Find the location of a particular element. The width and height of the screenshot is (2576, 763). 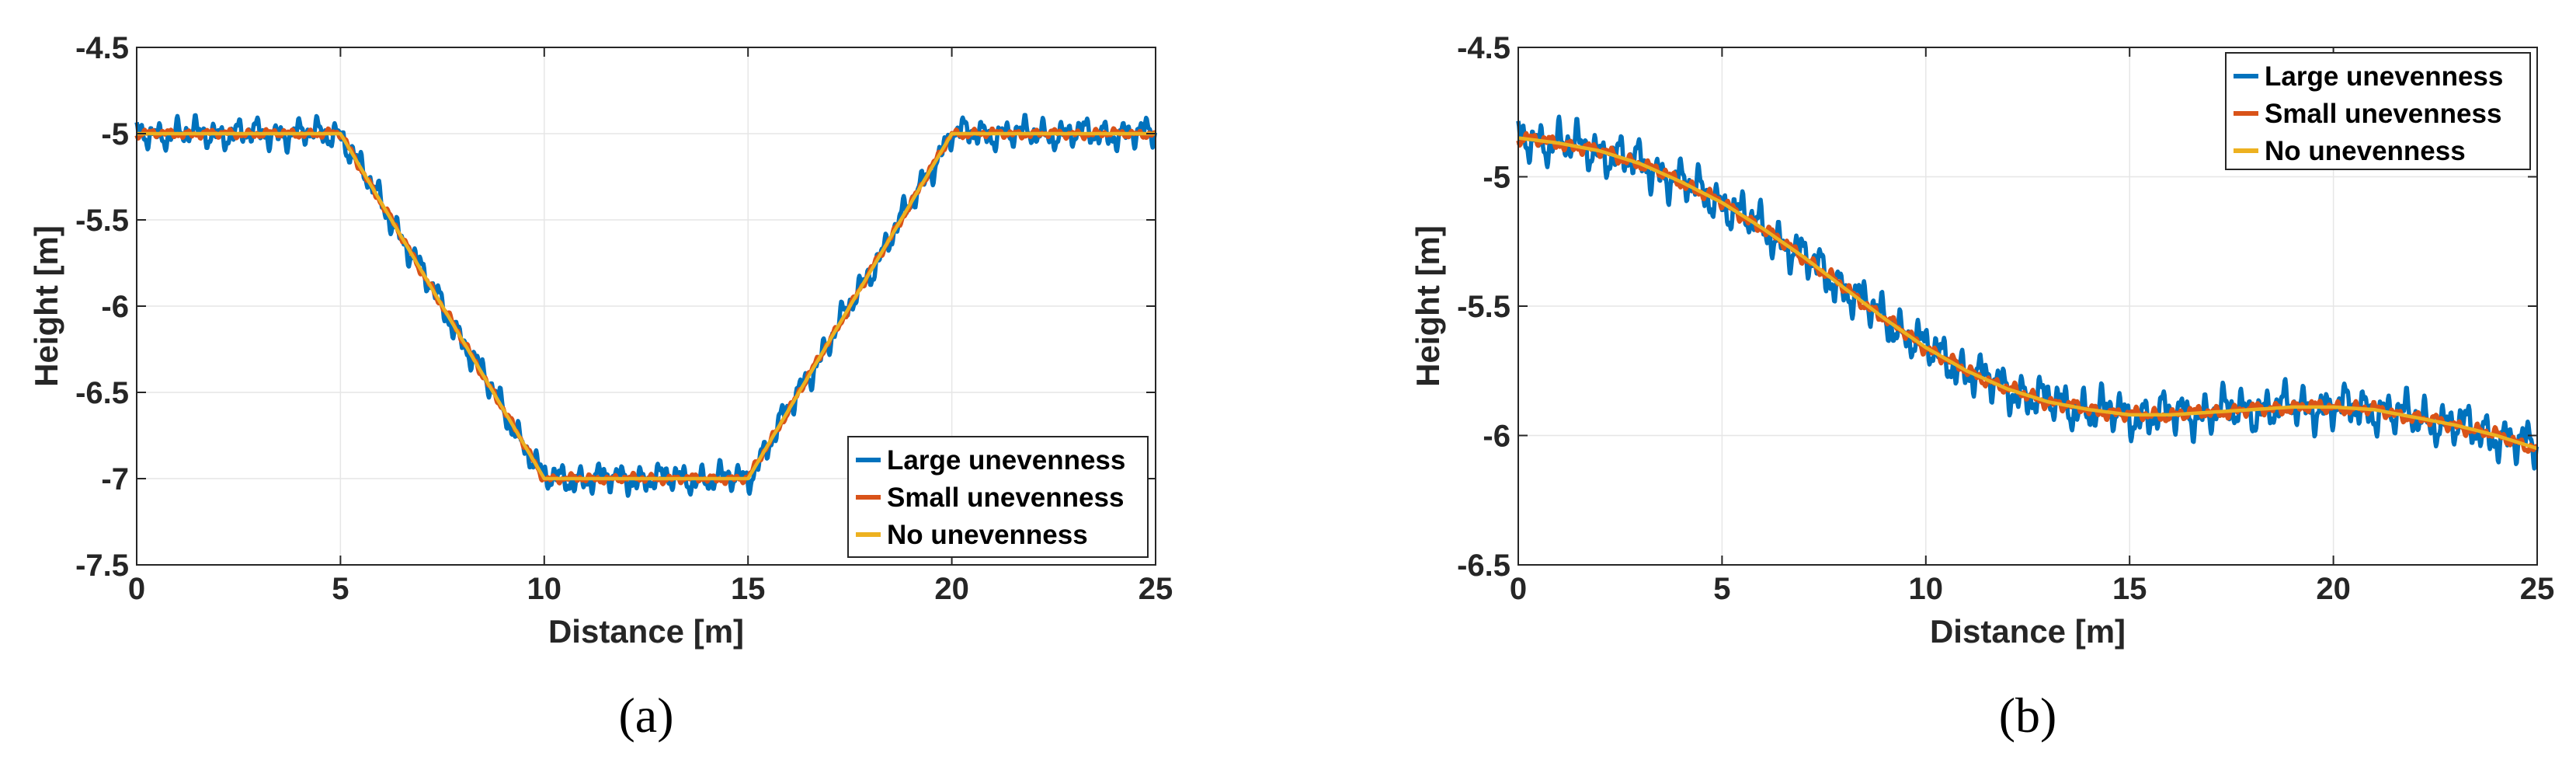

y-tick-label: -7 is located at coordinates (115, 479).